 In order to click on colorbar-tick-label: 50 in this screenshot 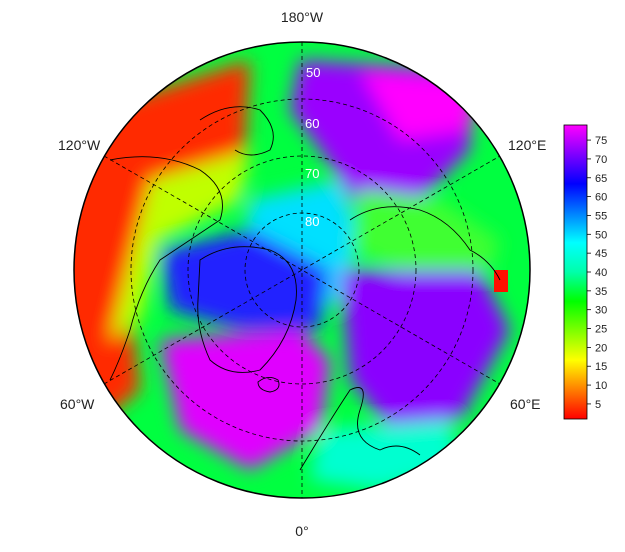, I will do `click(601, 235)`.